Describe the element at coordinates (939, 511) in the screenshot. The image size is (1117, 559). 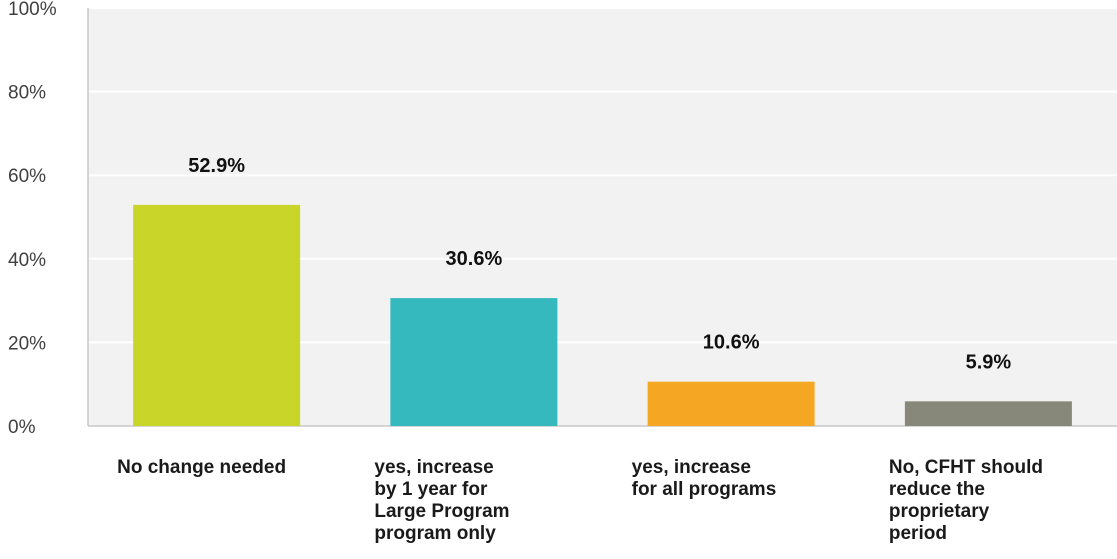
I see `category-label: proprietary` at that location.